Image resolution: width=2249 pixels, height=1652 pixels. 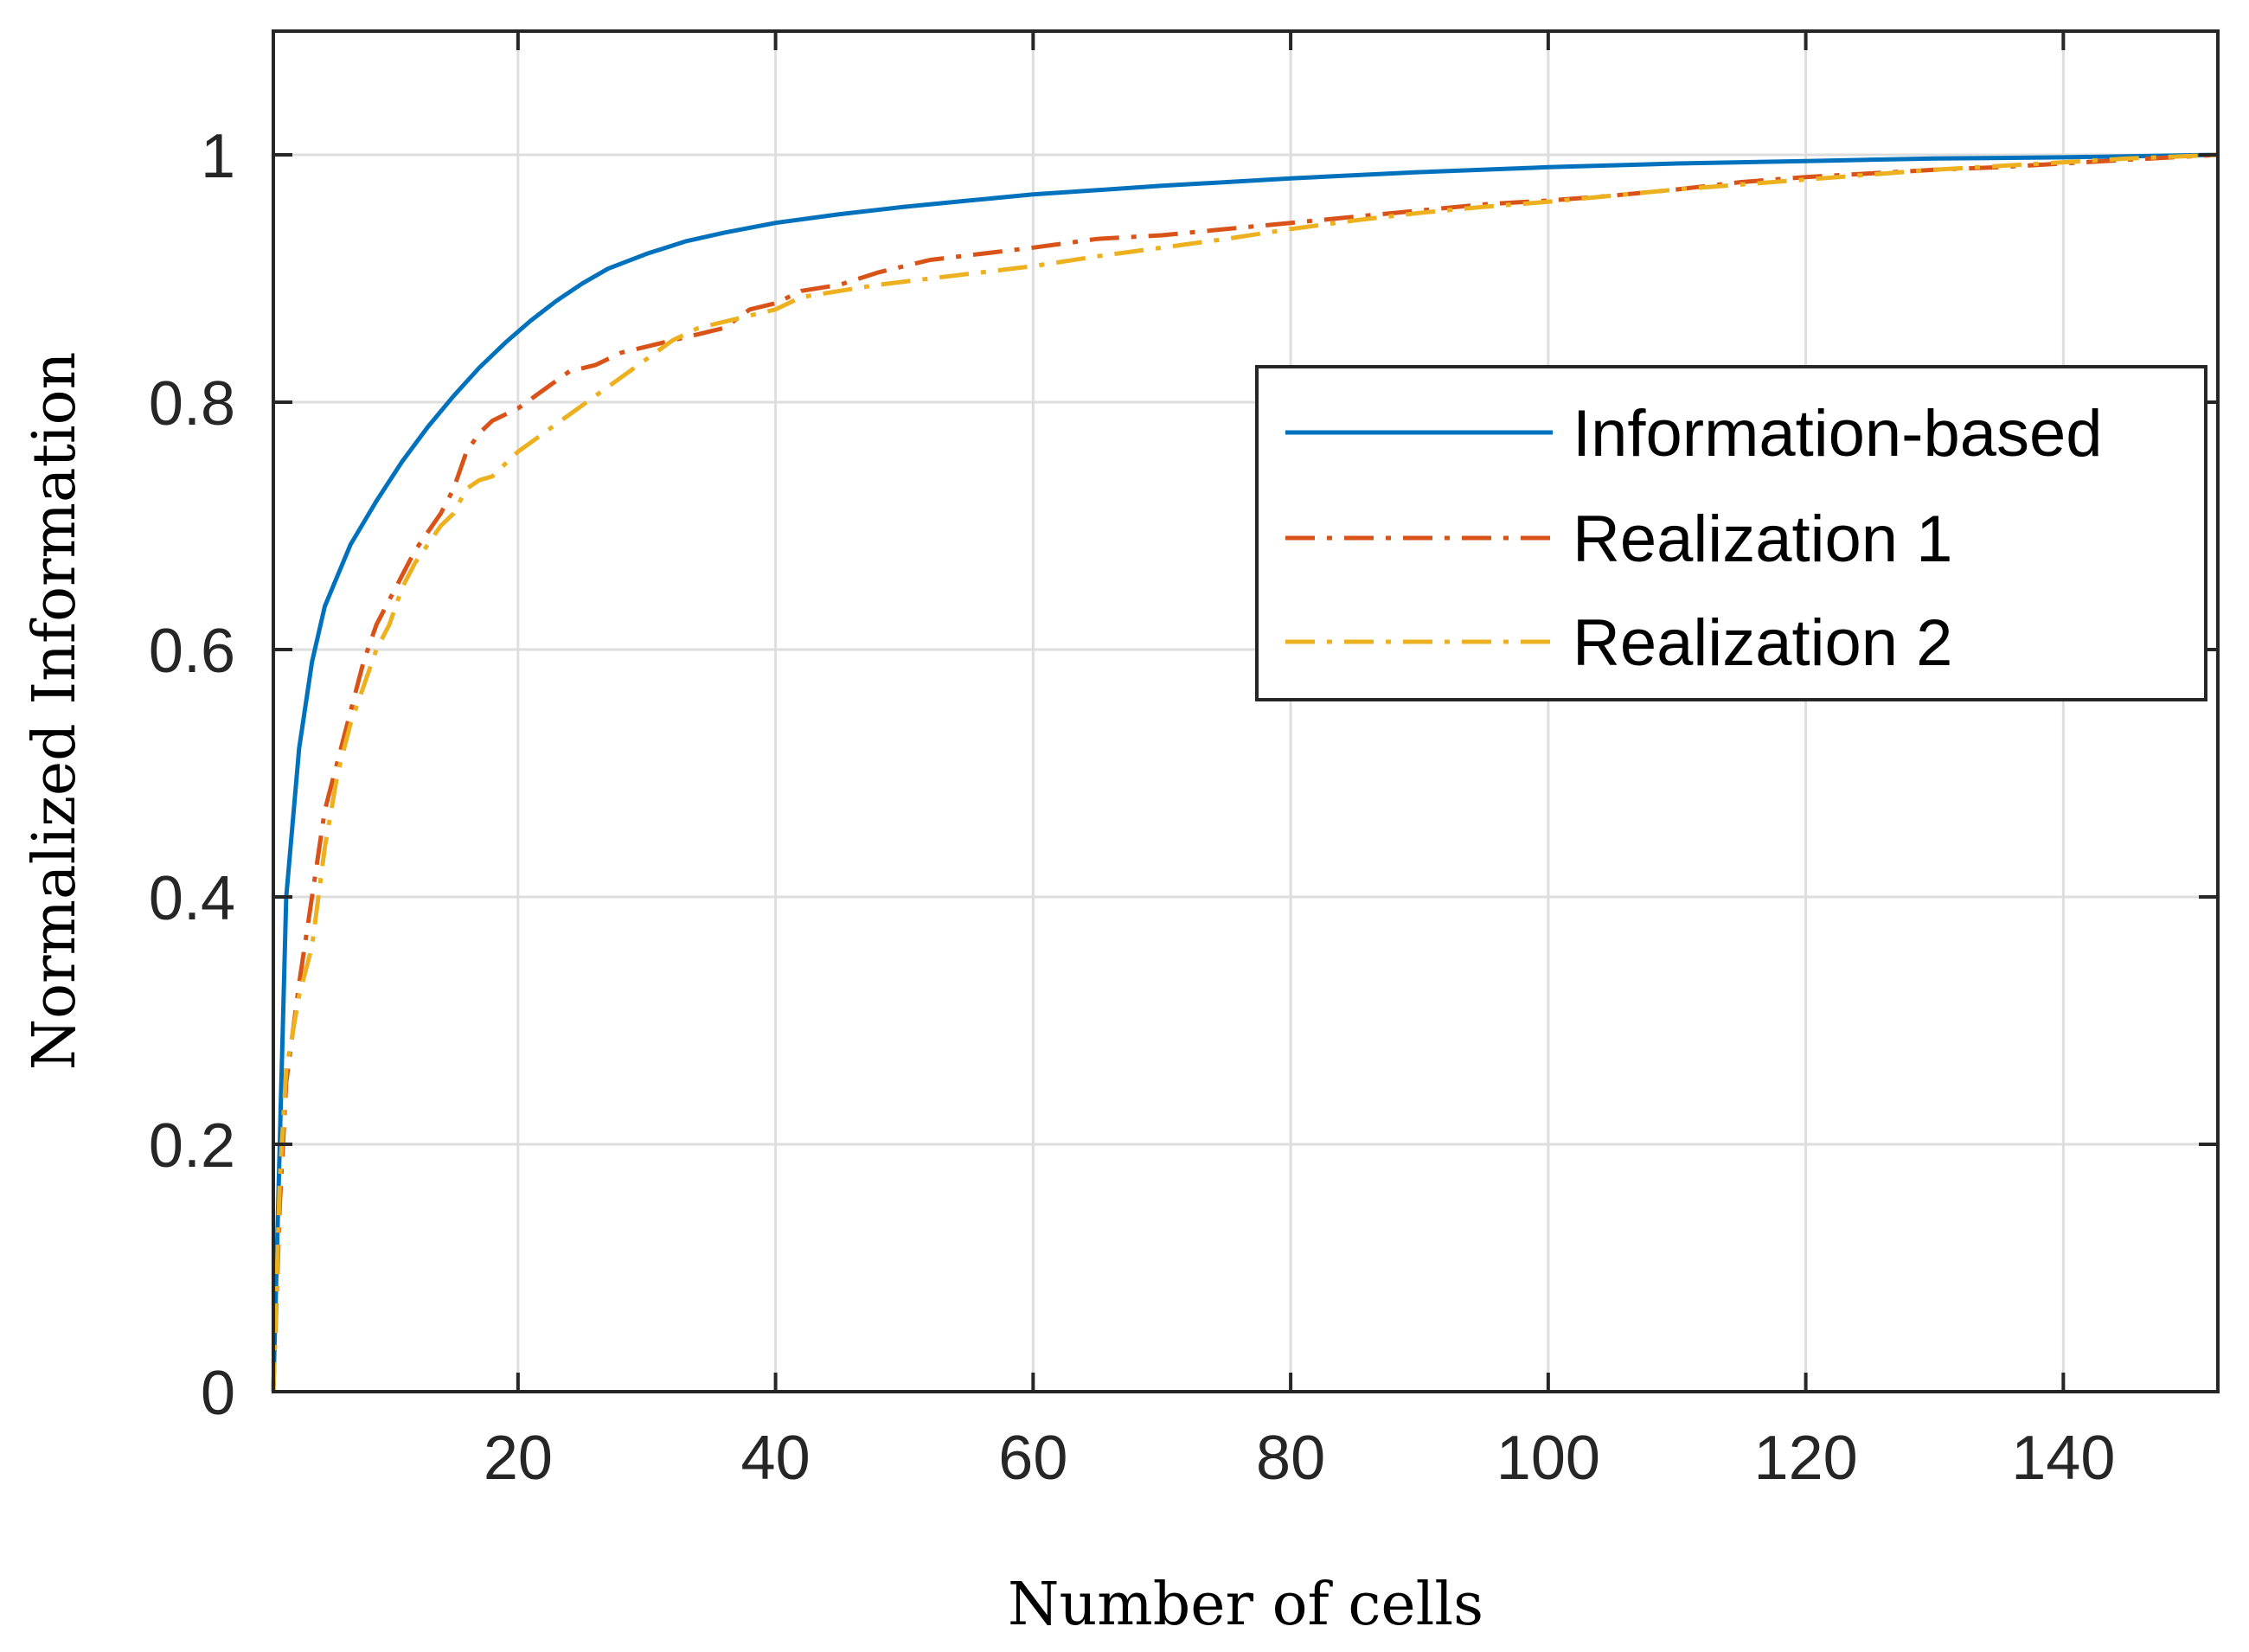 What do you see at coordinates (218, 1393) in the screenshot?
I see `y-tick-label: 0` at bounding box center [218, 1393].